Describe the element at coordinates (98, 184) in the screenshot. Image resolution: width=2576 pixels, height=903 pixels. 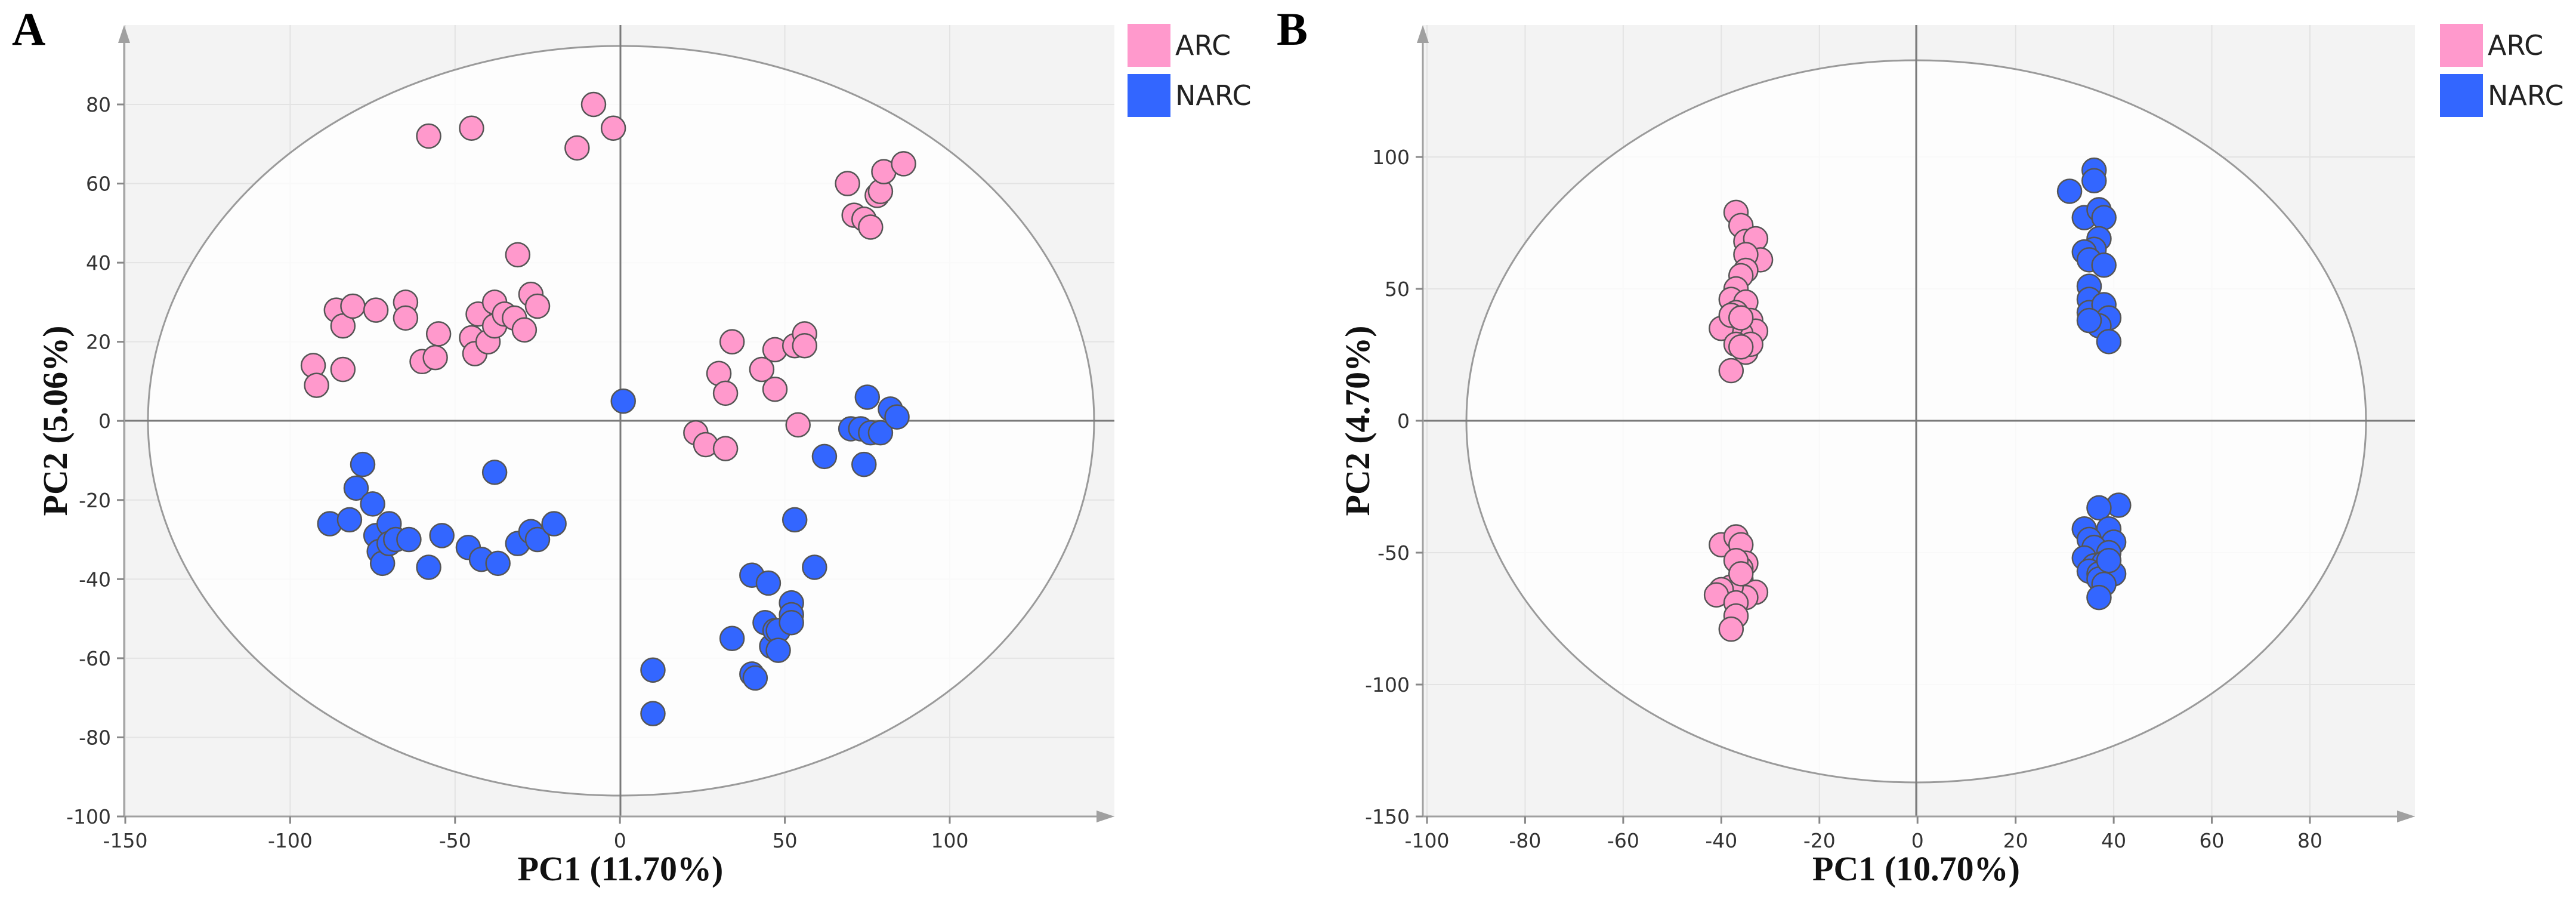
I see `y-tick-label: 60` at that location.